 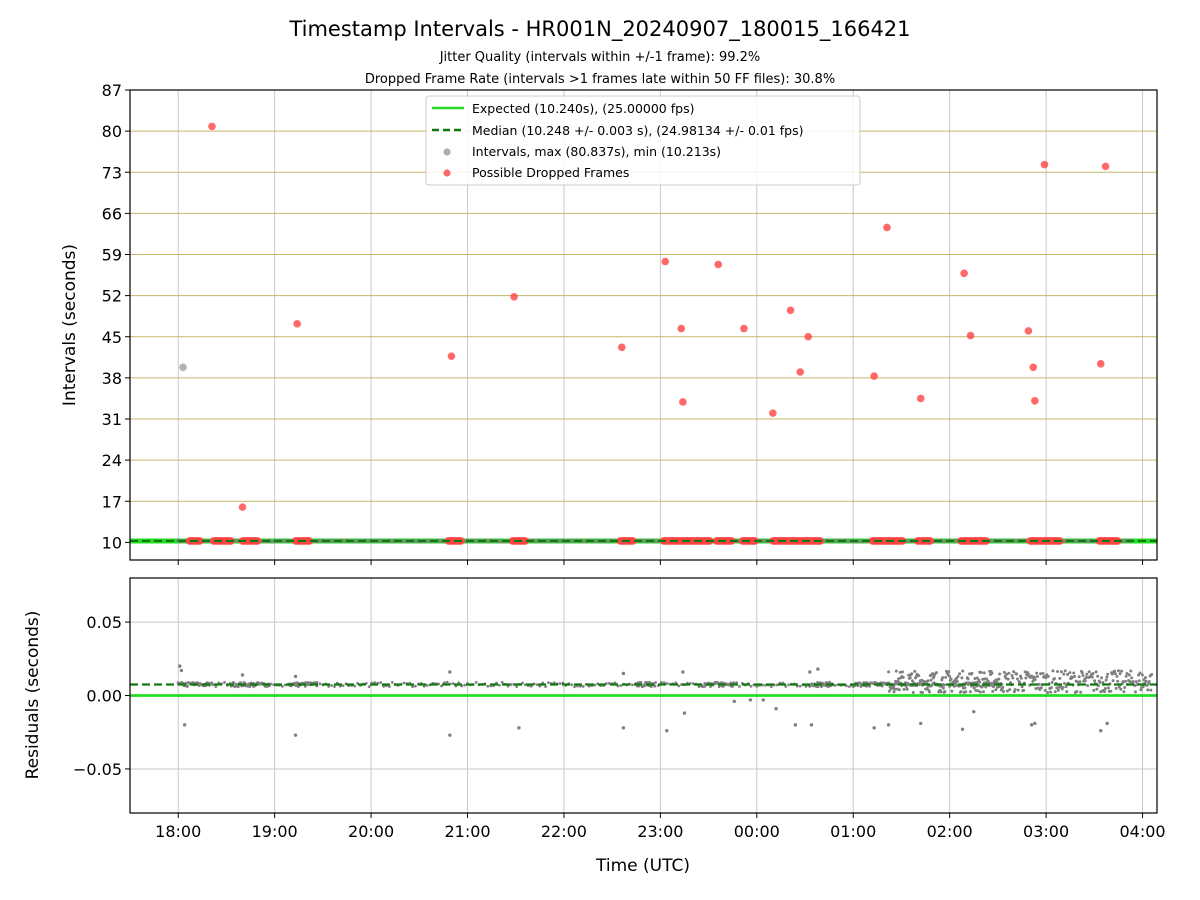 What do you see at coordinates (97, 769) in the screenshot?
I see `bottom-y-tick-label: −0.05` at bounding box center [97, 769].